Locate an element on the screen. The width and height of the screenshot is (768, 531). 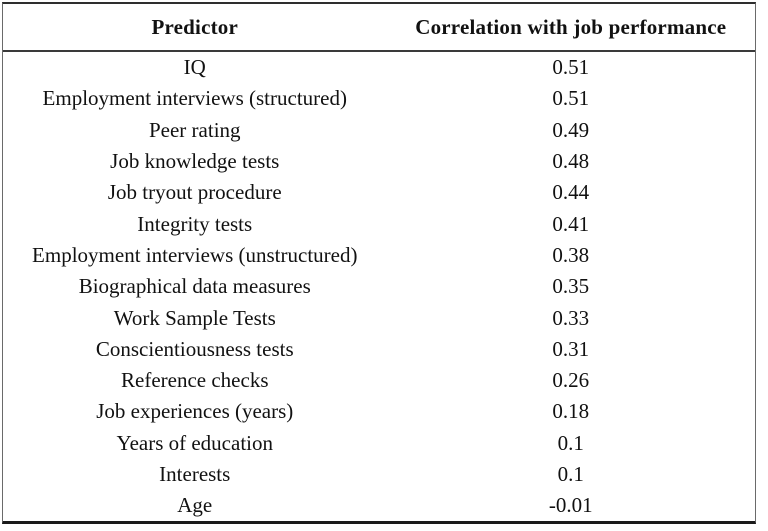
table-row: Job experiences (years) 0.18 is located at coordinates (379, 411).